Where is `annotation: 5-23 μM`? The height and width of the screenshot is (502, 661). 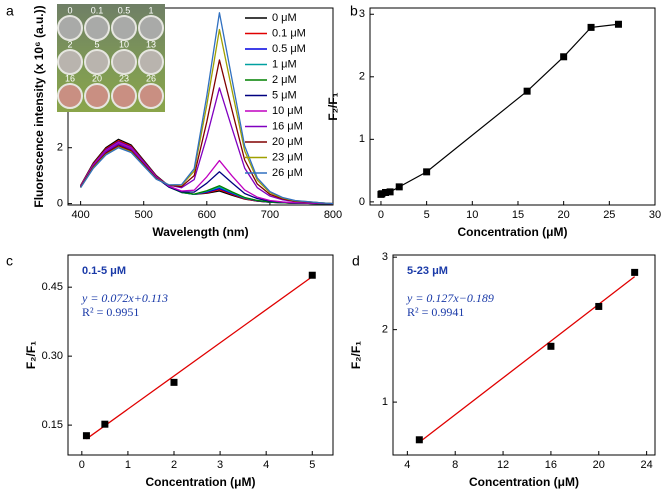 annotation: 5-23 μM is located at coordinates (427, 271).